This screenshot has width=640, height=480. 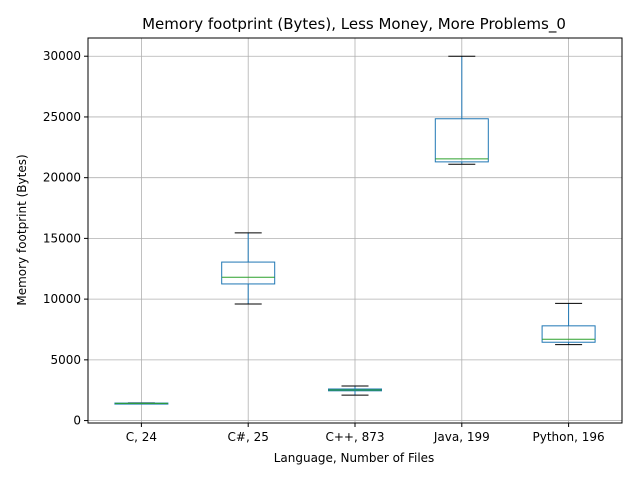 What do you see at coordinates (65, 360) in the screenshot?
I see `y-tick-label: 5000` at bounding box center [65, 360].